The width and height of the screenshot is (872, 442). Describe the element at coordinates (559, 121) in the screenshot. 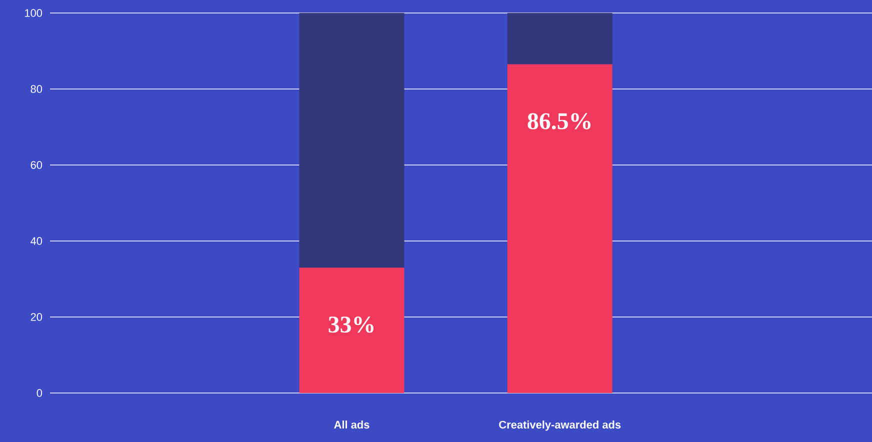

I see `data-label: 86.5%` at that location.